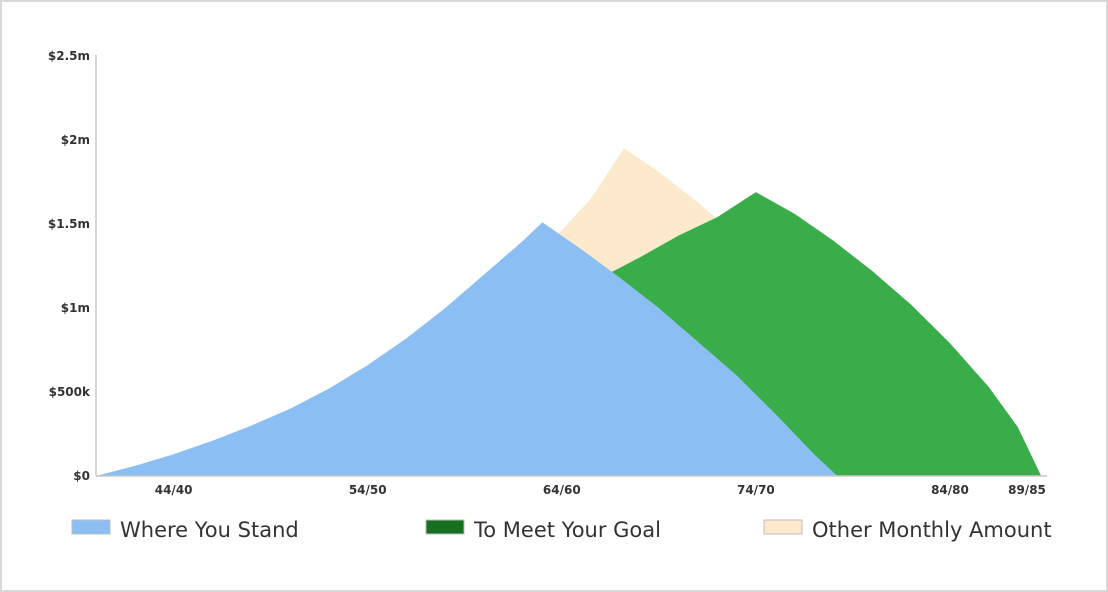 This screenshot has height=592, width=1108. I want to click on legend-item: Other Monthly Amount, so click(907, 530).